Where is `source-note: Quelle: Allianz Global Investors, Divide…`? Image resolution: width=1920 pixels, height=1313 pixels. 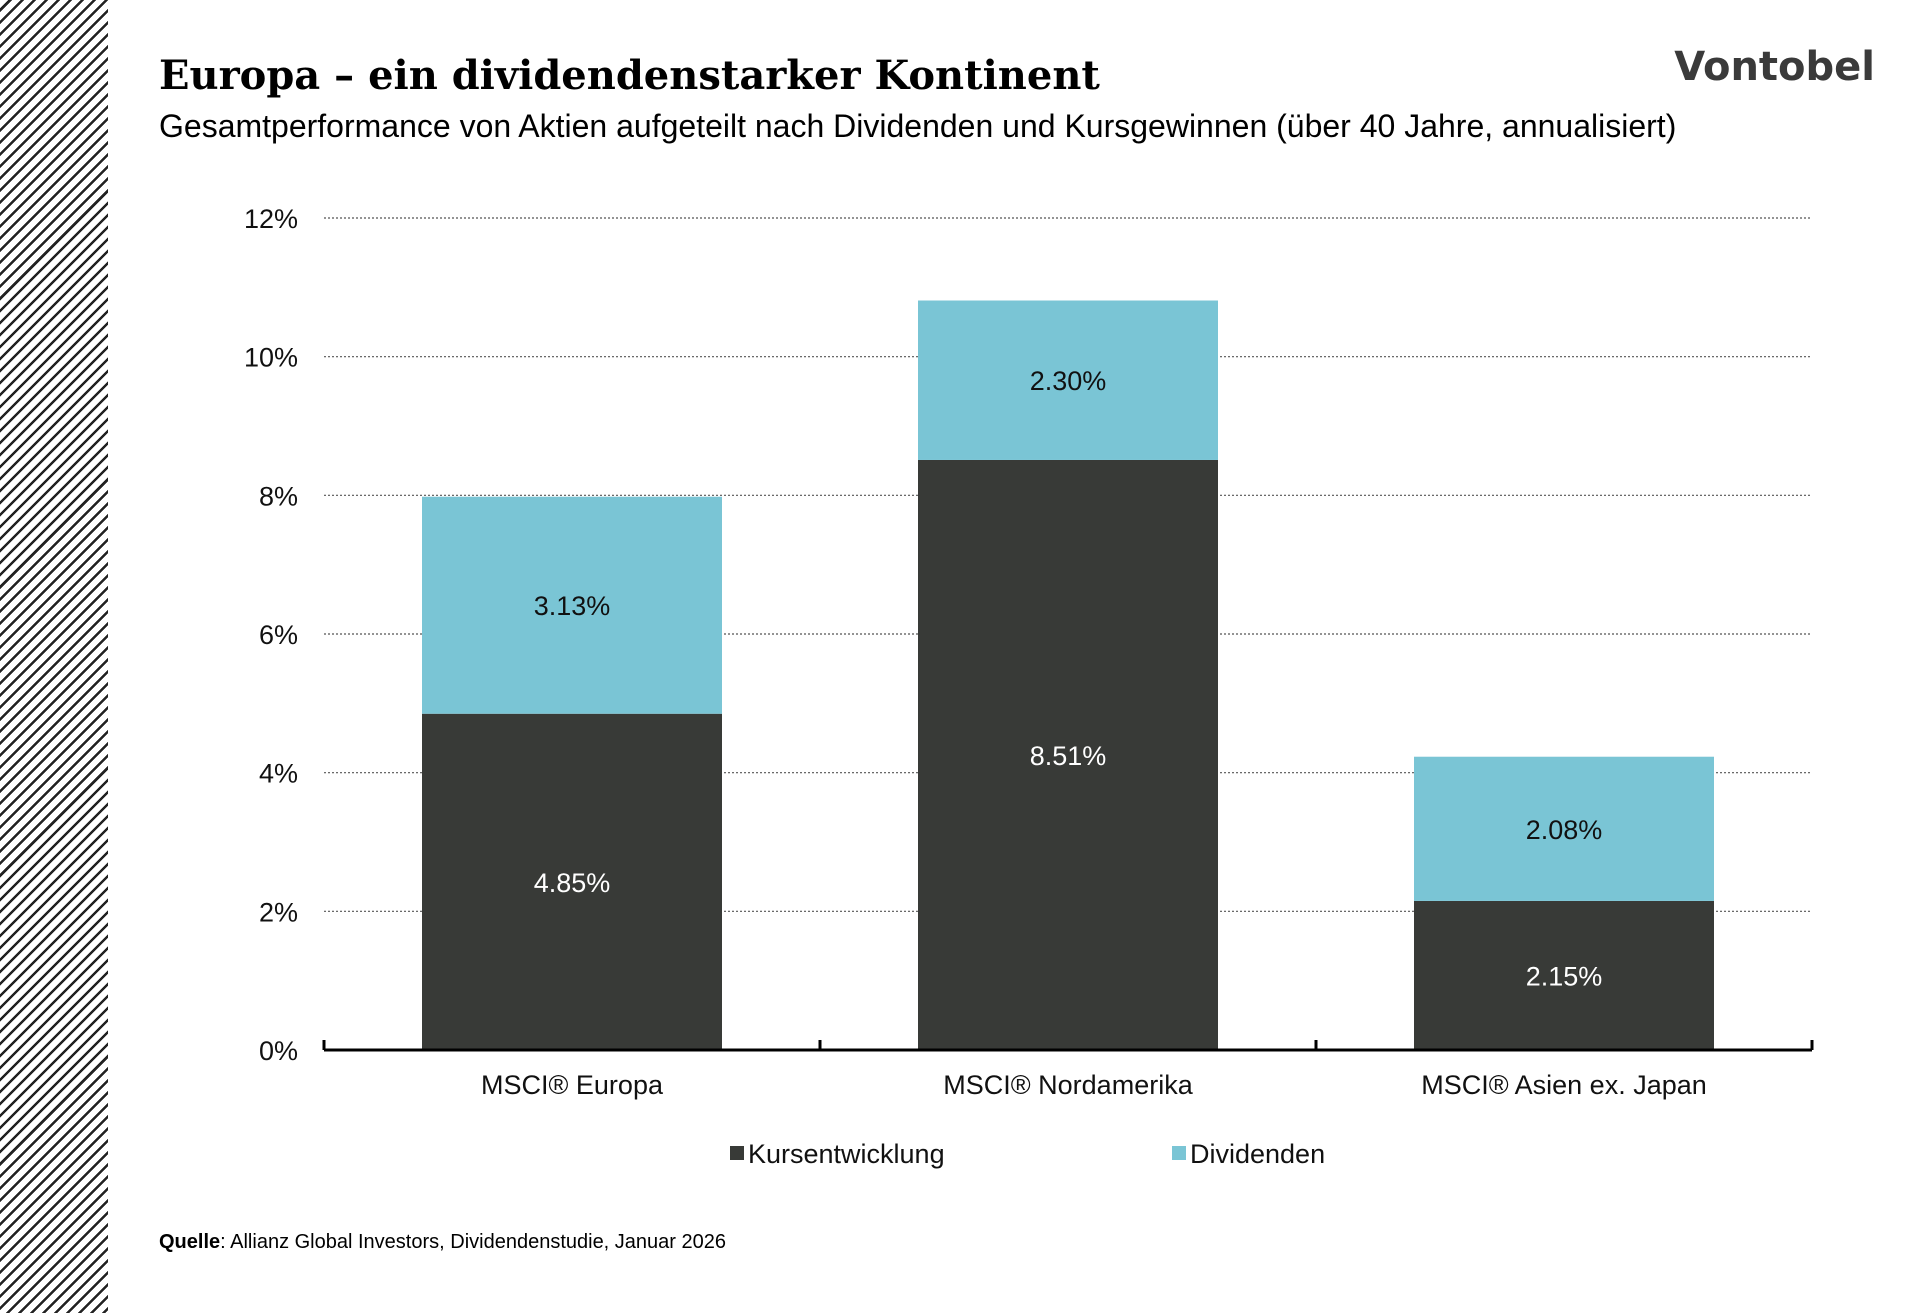
source-note: Quelle: Allianz Global Investors, Divide… is located at coordinates (442, 1242).